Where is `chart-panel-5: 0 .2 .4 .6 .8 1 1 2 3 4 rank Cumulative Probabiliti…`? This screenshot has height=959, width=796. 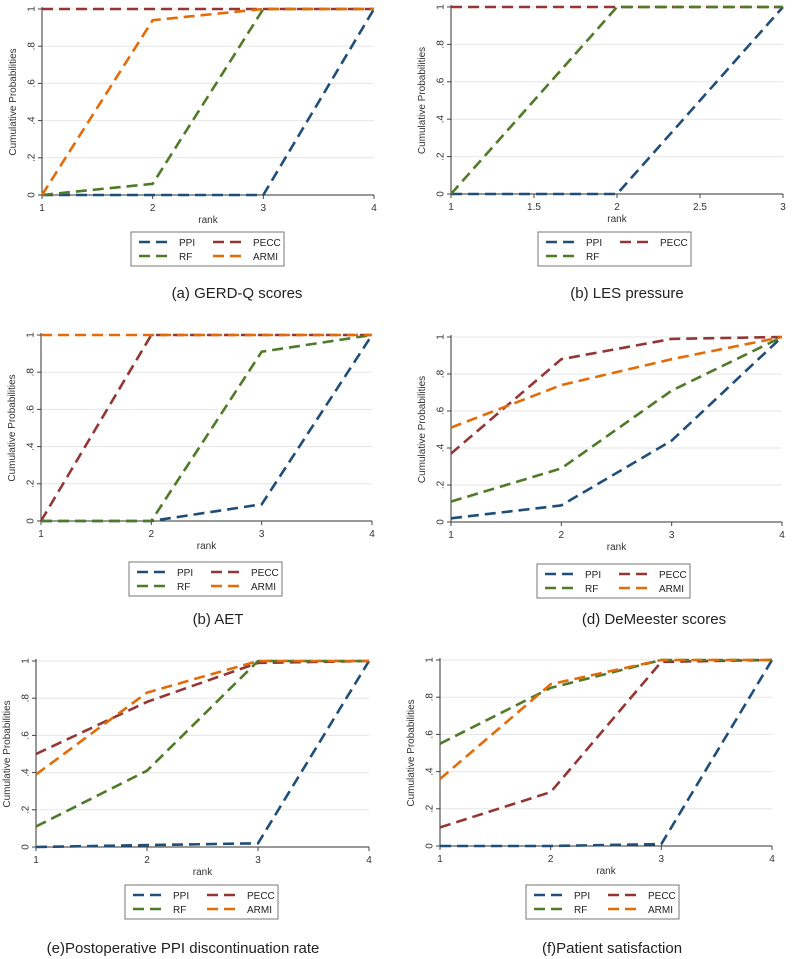 chart-panel-5: 0 .2 .4 .6 .8 1 1 2 3 4 rank Cumulative Probabiliti… is located at coordinates (187, 807).